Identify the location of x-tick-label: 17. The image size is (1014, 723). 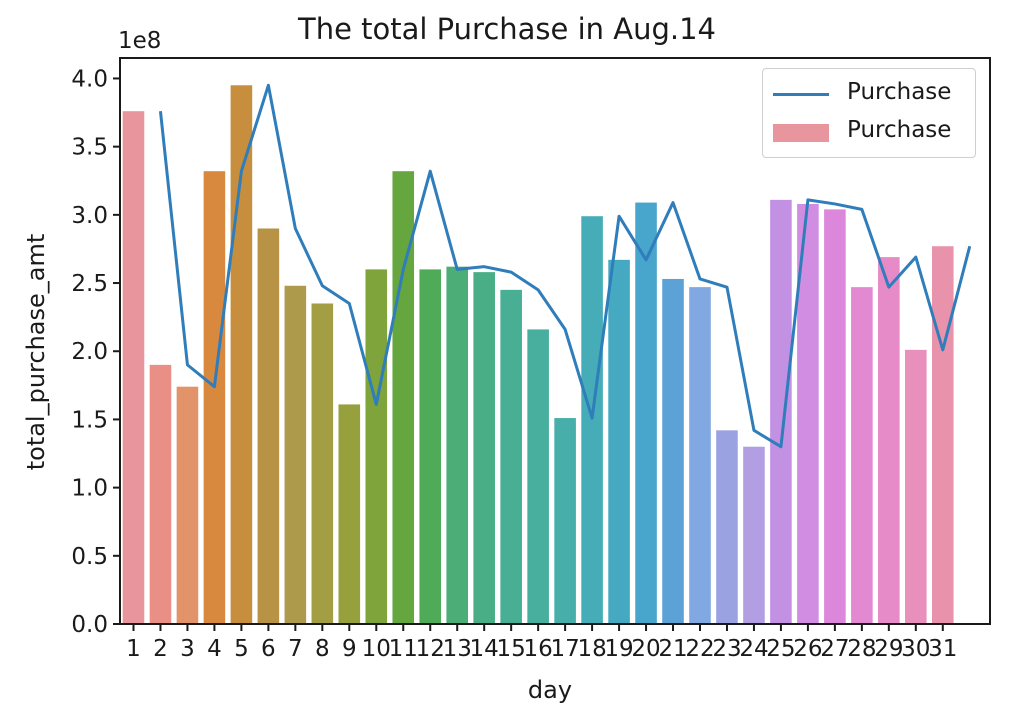
(564, 649).